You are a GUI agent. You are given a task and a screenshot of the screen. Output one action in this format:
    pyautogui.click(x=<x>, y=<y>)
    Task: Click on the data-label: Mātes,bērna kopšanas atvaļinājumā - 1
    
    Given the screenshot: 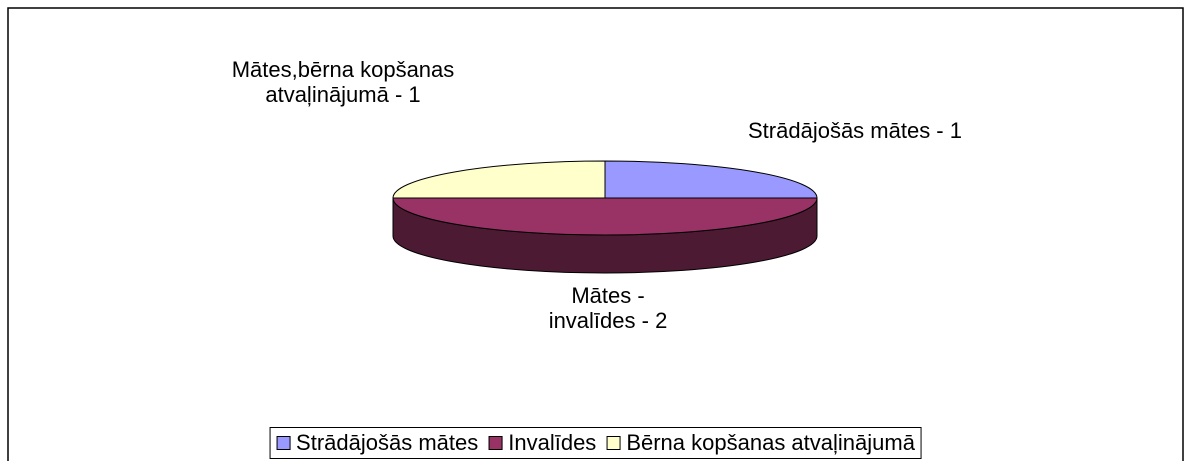 What is the action you would take?
    pyautogui.click(x=343, y=82)
    